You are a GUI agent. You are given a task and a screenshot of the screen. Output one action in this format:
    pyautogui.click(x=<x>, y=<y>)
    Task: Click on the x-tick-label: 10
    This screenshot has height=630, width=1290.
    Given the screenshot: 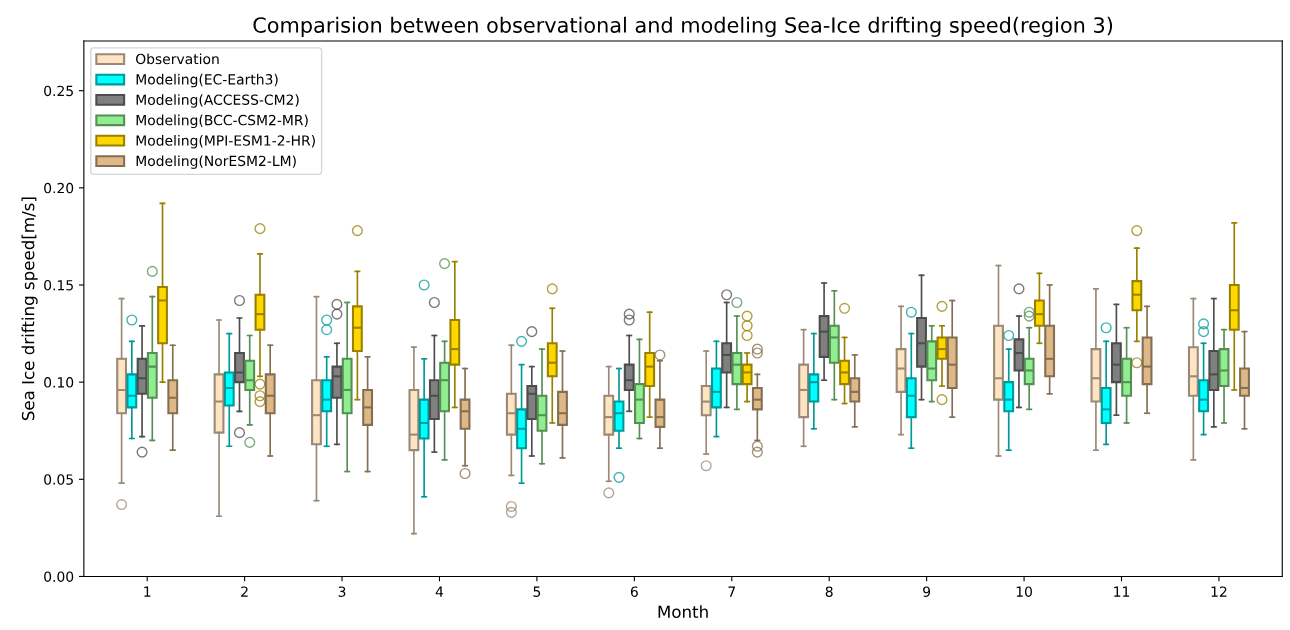 What is the action you would take?
    pyautogui.click(x=1024, y=591)
    